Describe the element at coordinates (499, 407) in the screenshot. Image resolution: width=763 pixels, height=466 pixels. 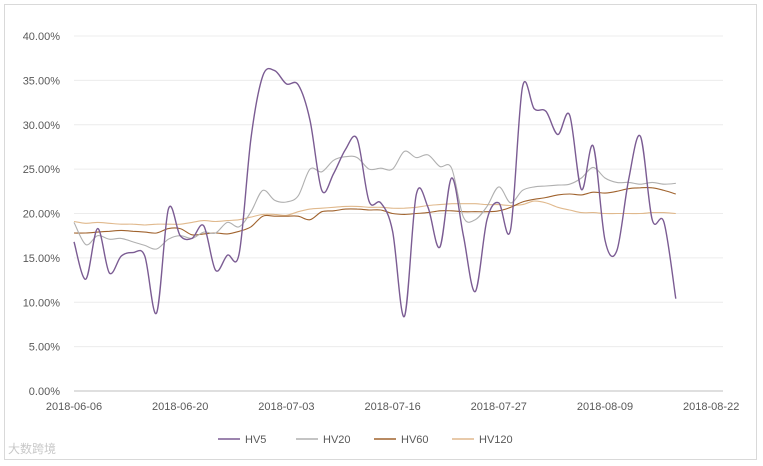
I see `x-tick-label: 2018-07-27` at that location.